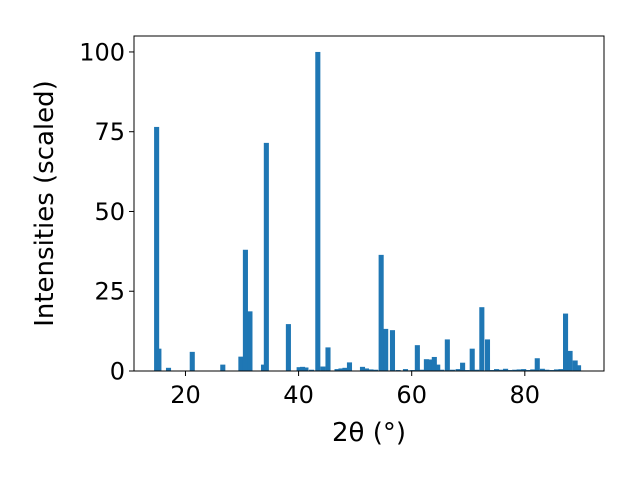 The height and width of the screenshot is (480, 640). I want to click on x-tick-label: 60, so click(411, 395).